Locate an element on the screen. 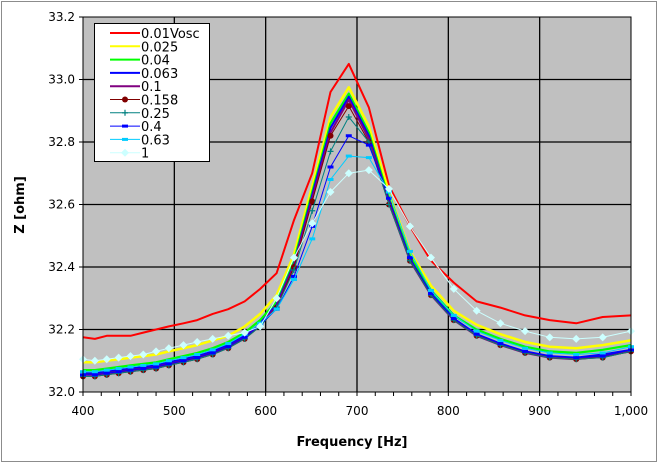 This screenshot has width=658, height=463. y-axis-title: Z [ohm] is located at coordinates (20, 205).